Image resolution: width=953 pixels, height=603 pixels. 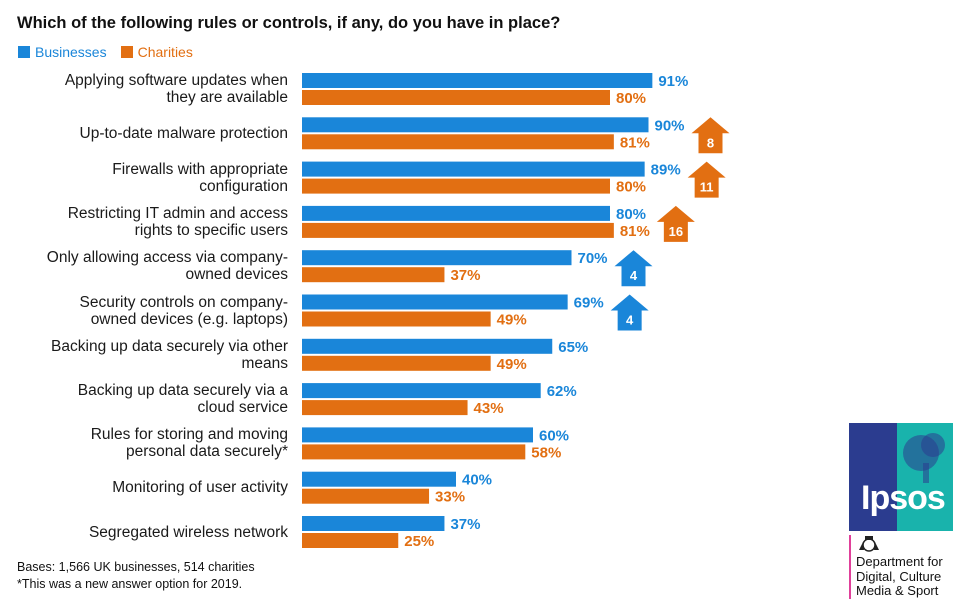 I want to click on data-label-businesses-4: 70%, so click(x=593, y=258).